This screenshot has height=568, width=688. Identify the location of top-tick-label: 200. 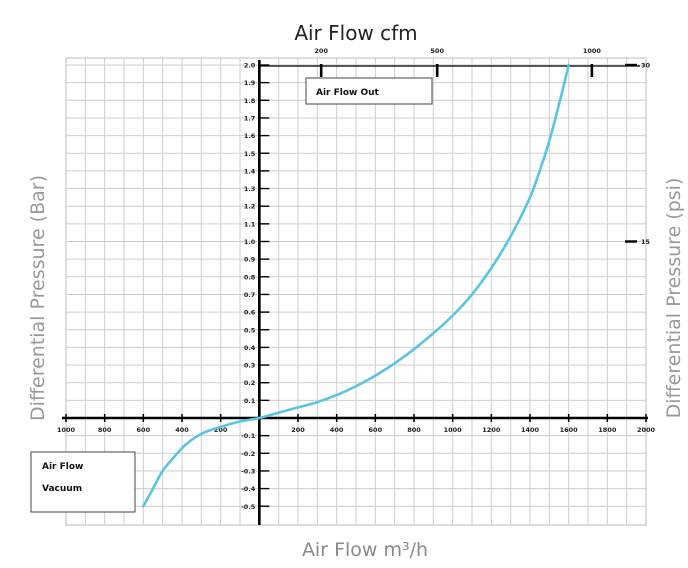
(321, 51).